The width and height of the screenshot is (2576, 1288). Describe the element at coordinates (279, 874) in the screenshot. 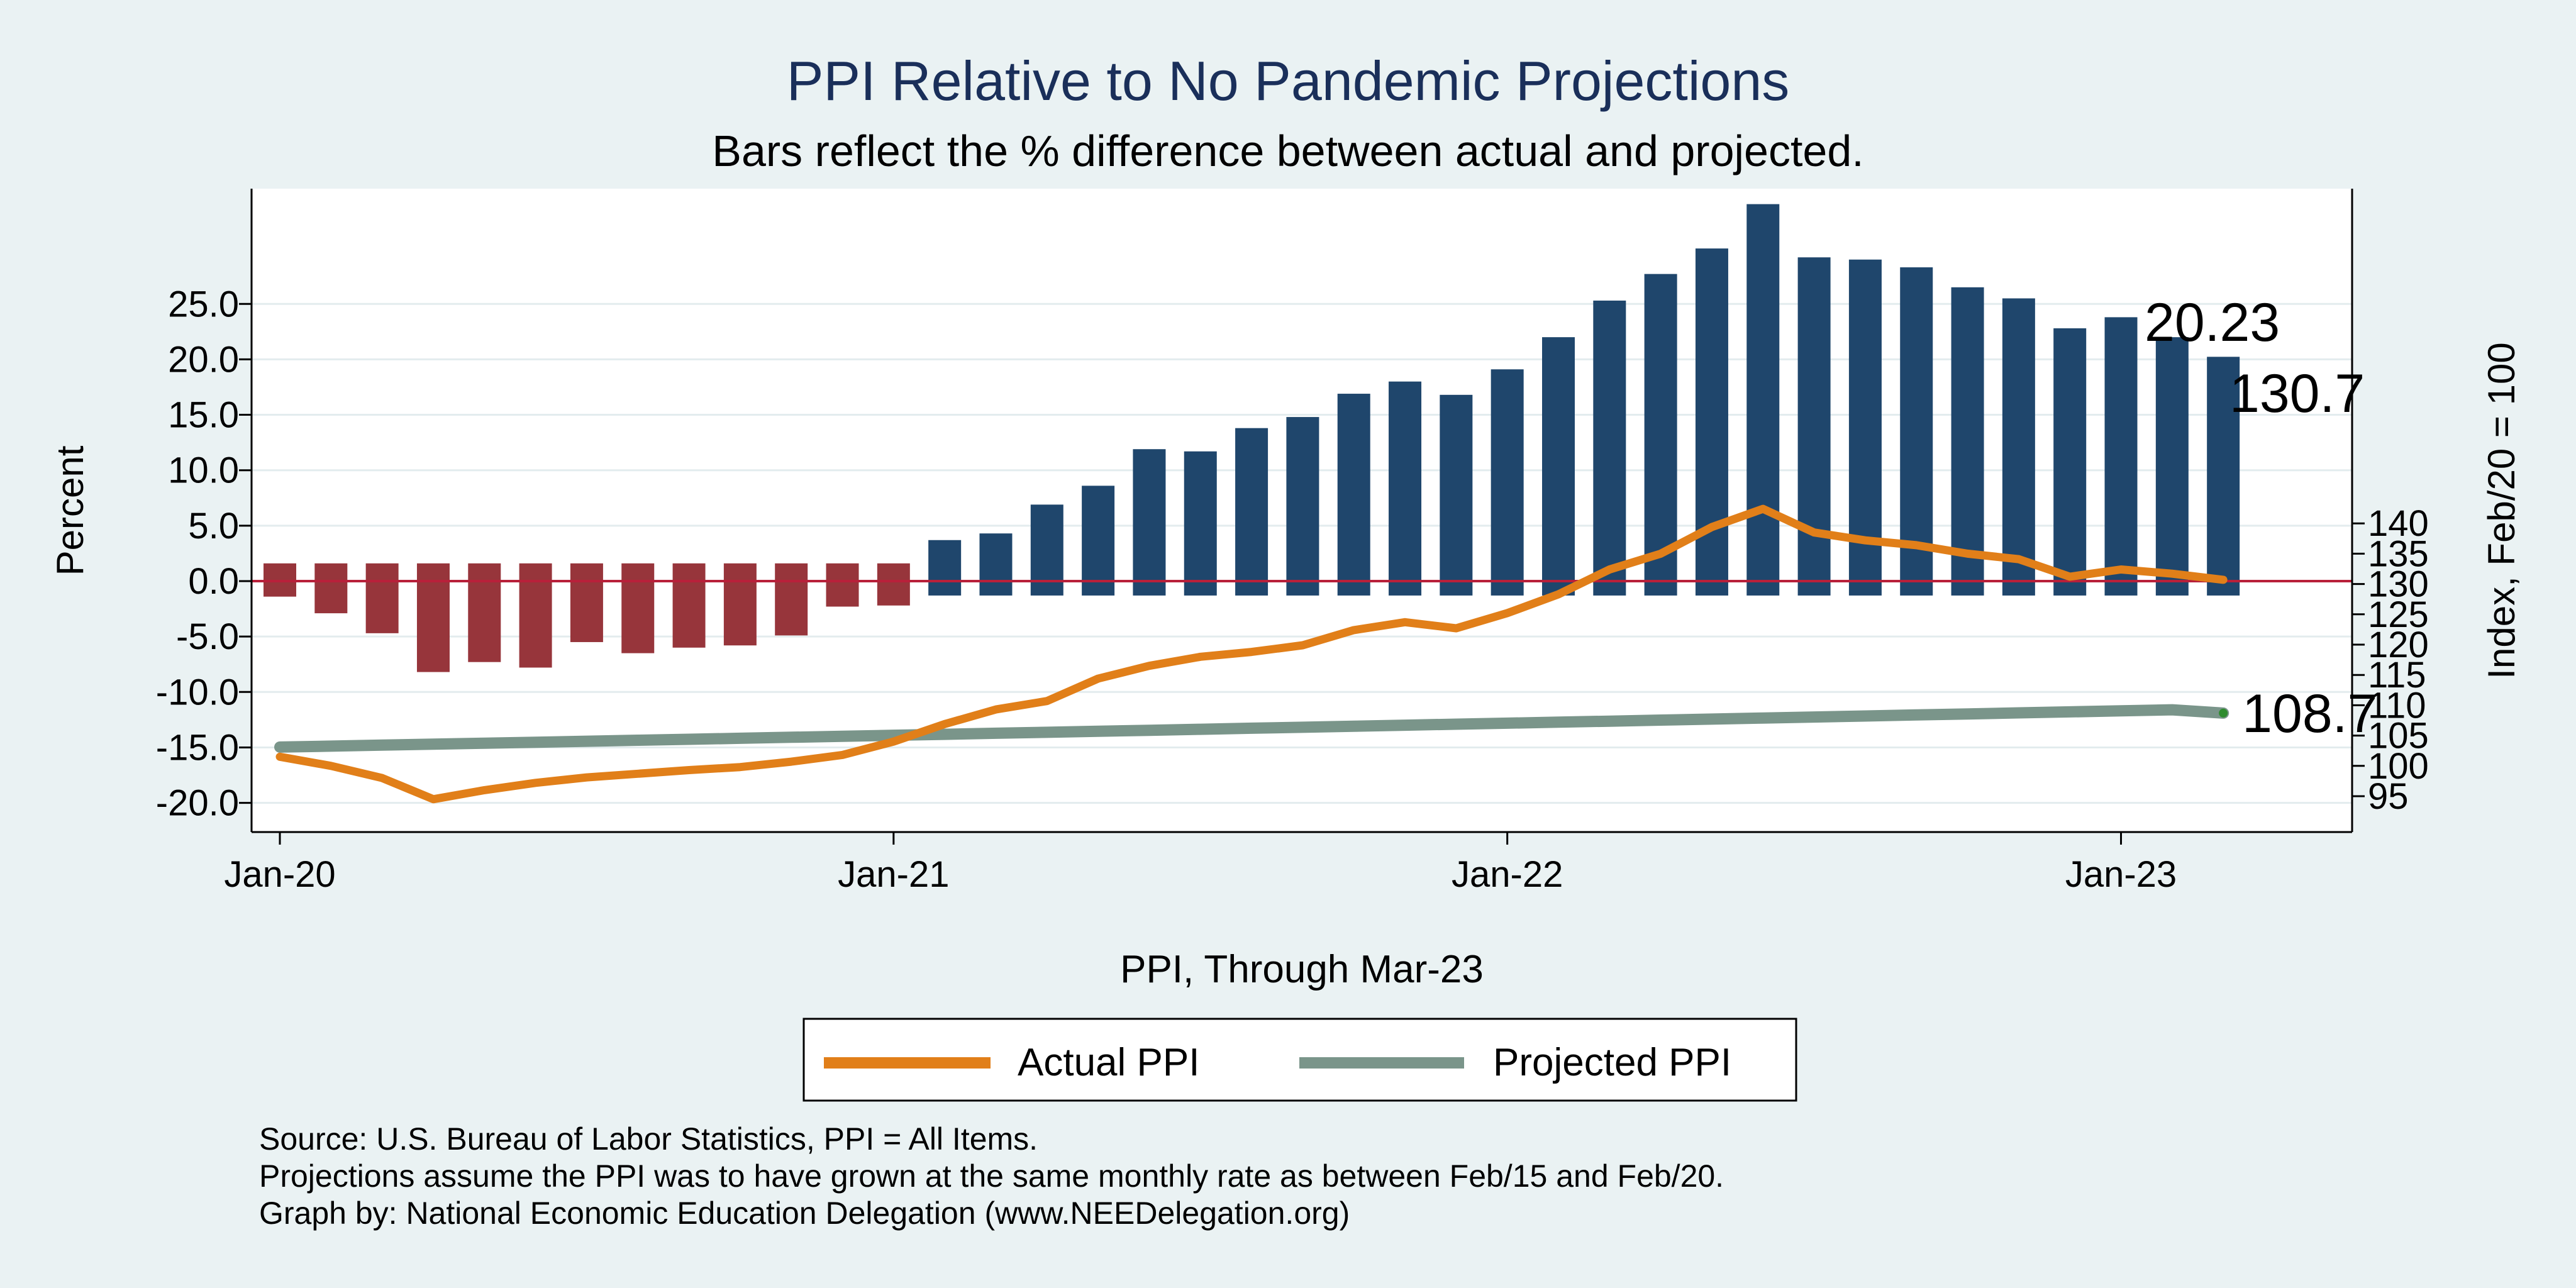

I see `x-tick-label: Jan-20` at that location.